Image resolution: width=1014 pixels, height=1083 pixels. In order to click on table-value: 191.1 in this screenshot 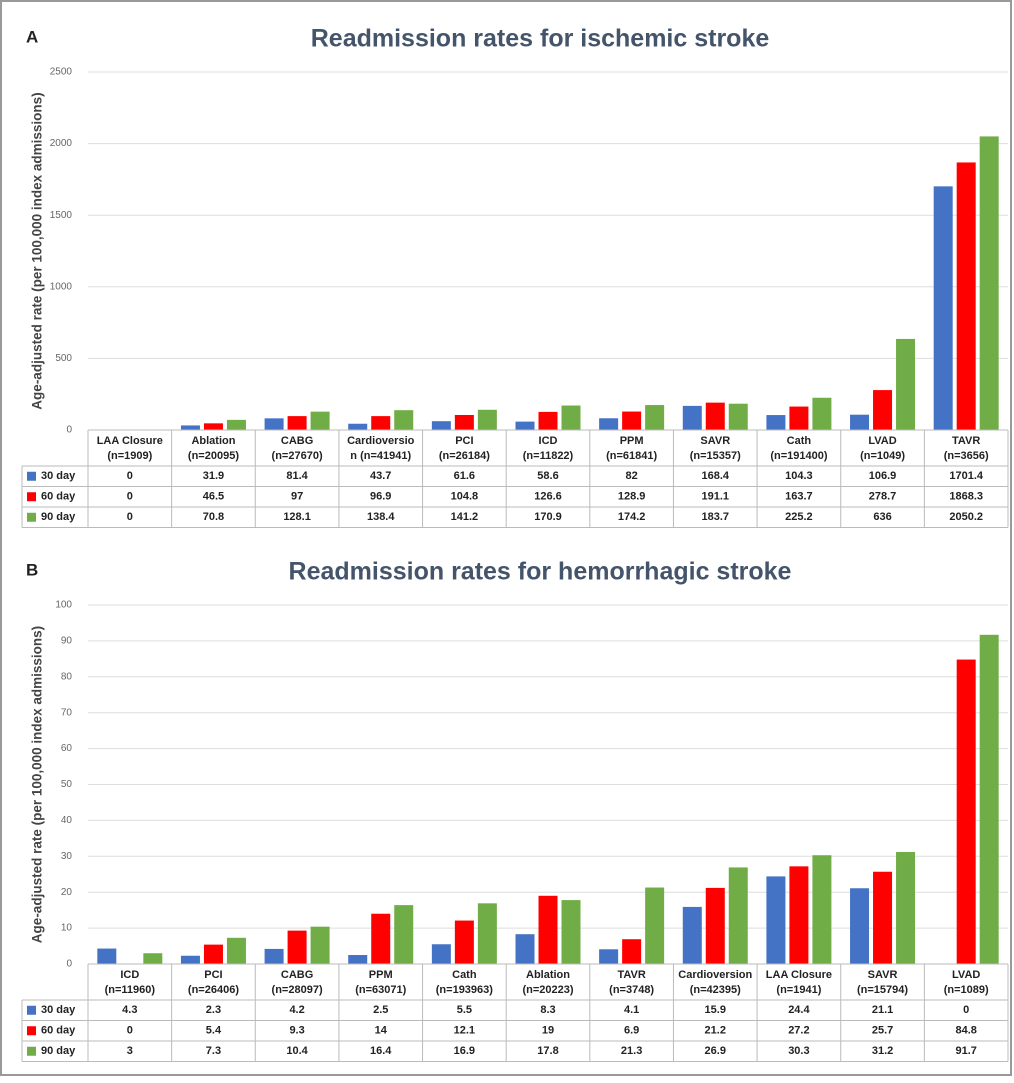, I will do `click(716, 497)`.